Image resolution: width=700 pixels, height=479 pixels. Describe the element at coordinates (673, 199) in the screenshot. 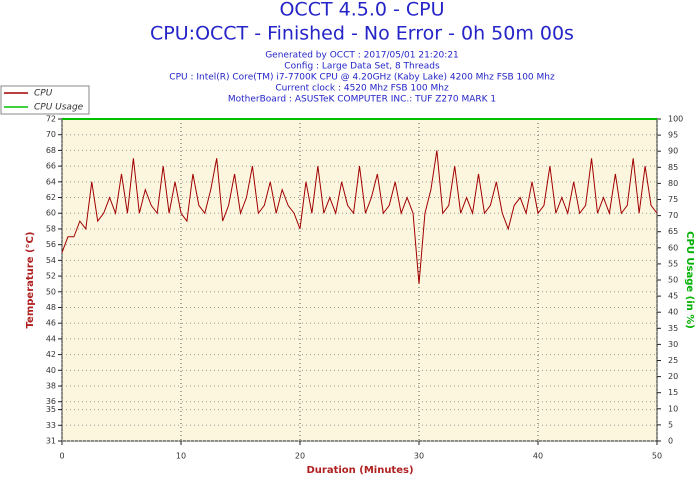

I see `y2-tick-label: 75` at that location.